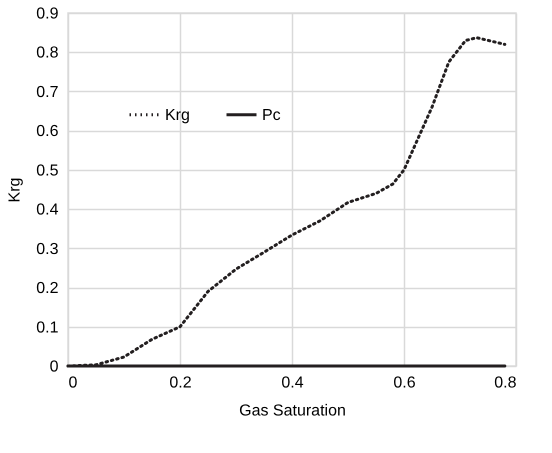  What do you see at coordinates (292, 383) in the screenshot?
I see `x-tick-label: 0.4` at bounding box center [292, 383].